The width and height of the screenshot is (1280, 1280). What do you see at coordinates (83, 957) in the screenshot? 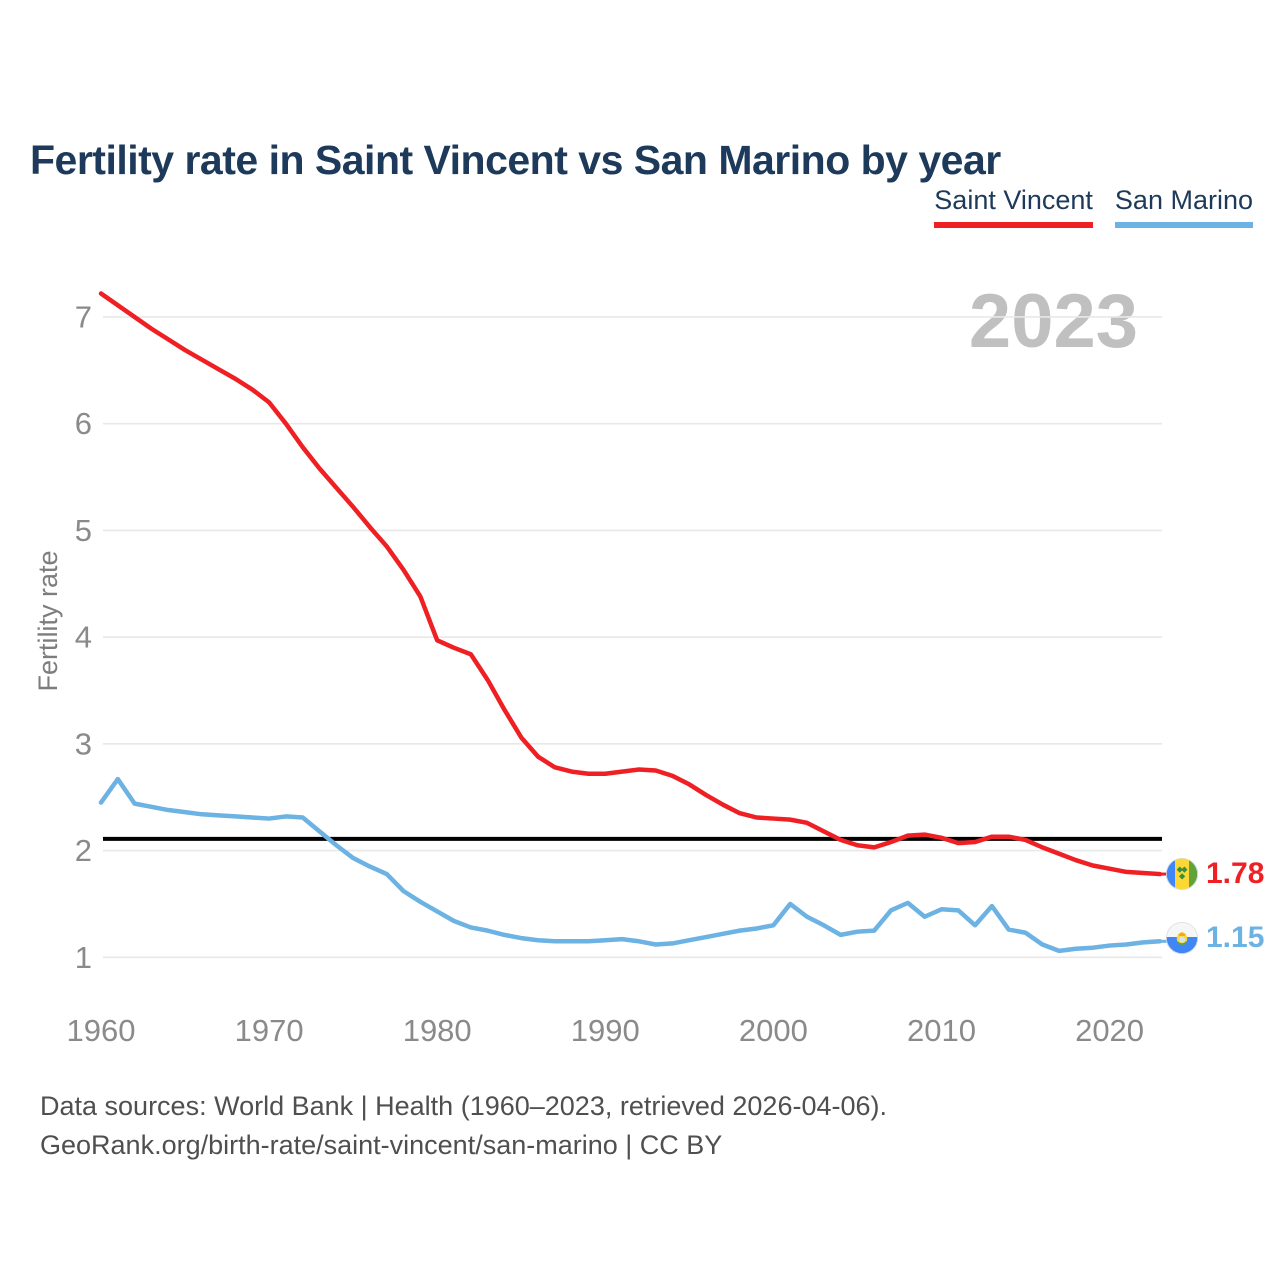
I see `y-tick-label-1: 1` at bounding box center [83, 957].